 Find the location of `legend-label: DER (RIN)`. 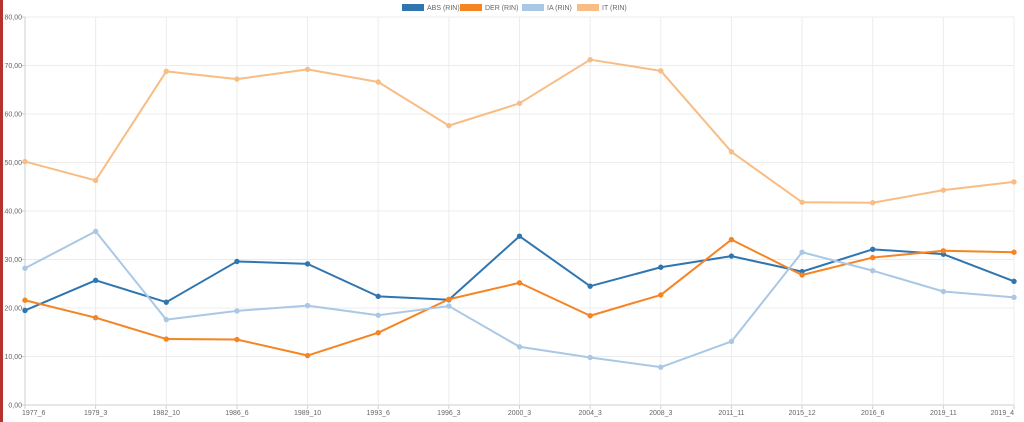

legend-label: DER (RIN) is located at coordinates (501, 8).